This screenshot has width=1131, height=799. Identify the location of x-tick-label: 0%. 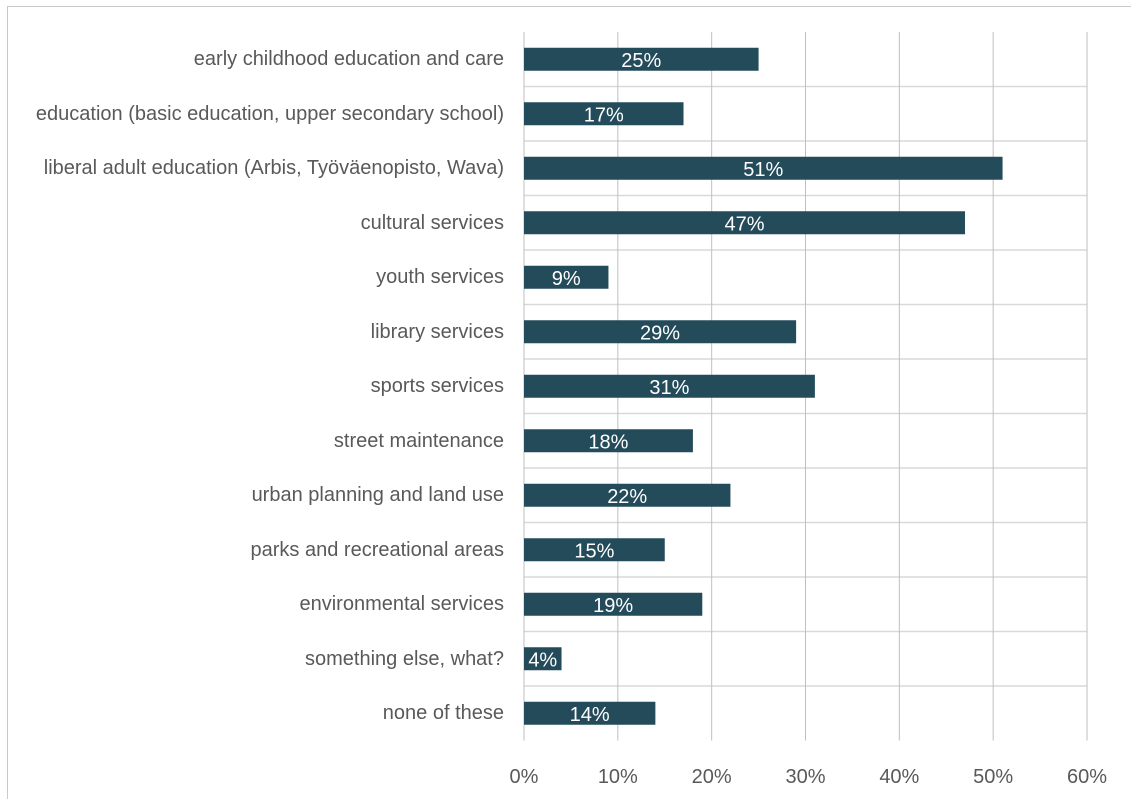
(524, 777).